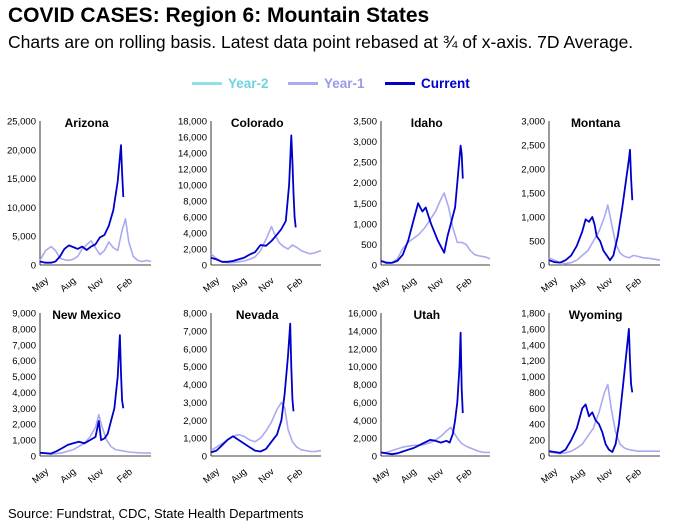  Describe the element at coordinates (21, 150) in the screenshot. I see `y-tick-label: 20,000` at that location.